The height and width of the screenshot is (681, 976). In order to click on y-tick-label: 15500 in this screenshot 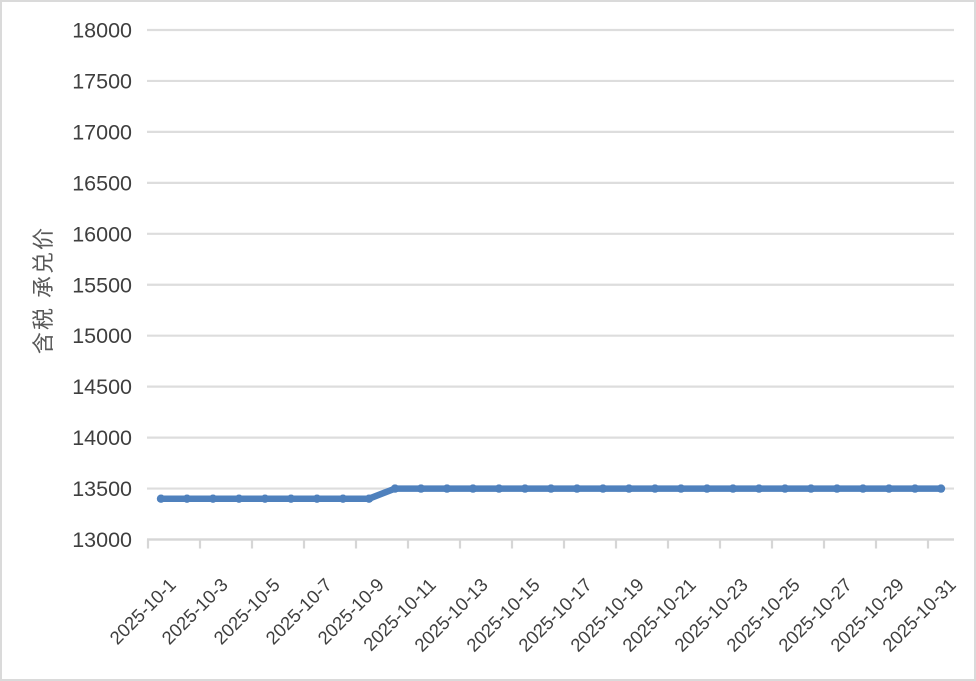, I will do `click(102, 285)`.